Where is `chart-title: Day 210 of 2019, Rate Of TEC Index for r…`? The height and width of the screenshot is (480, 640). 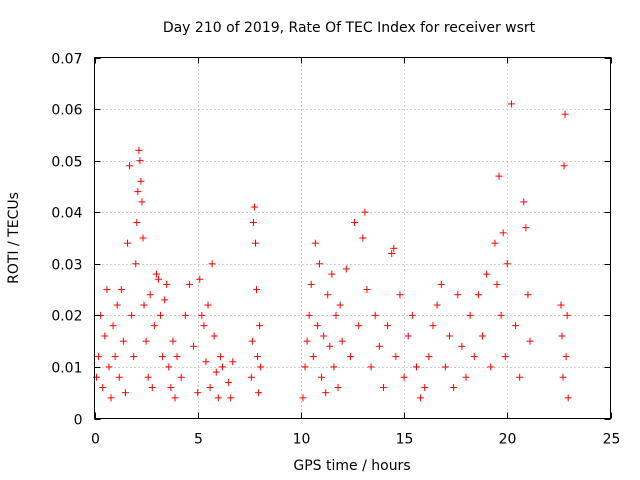 chart-title: Day 210 of 2019, Rate Of TEC Index for r… is located at coordinates (349, 28).